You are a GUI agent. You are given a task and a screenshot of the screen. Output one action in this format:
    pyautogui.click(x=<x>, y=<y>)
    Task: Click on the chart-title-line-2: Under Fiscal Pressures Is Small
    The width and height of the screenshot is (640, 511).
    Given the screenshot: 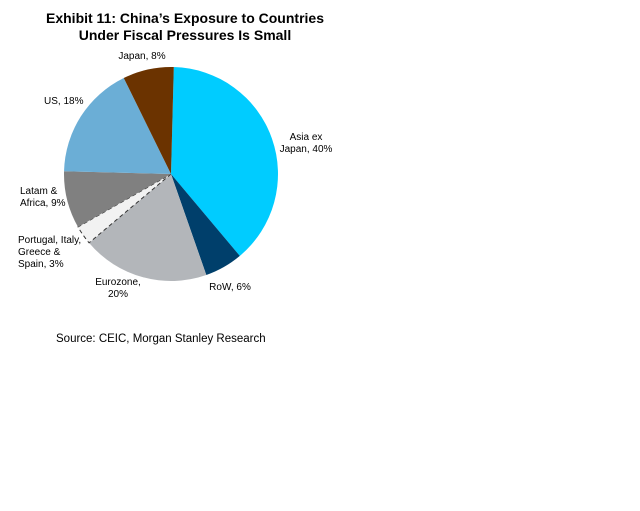 What is the action you would take?
    pyautogui.click(x=185, y=35)
    